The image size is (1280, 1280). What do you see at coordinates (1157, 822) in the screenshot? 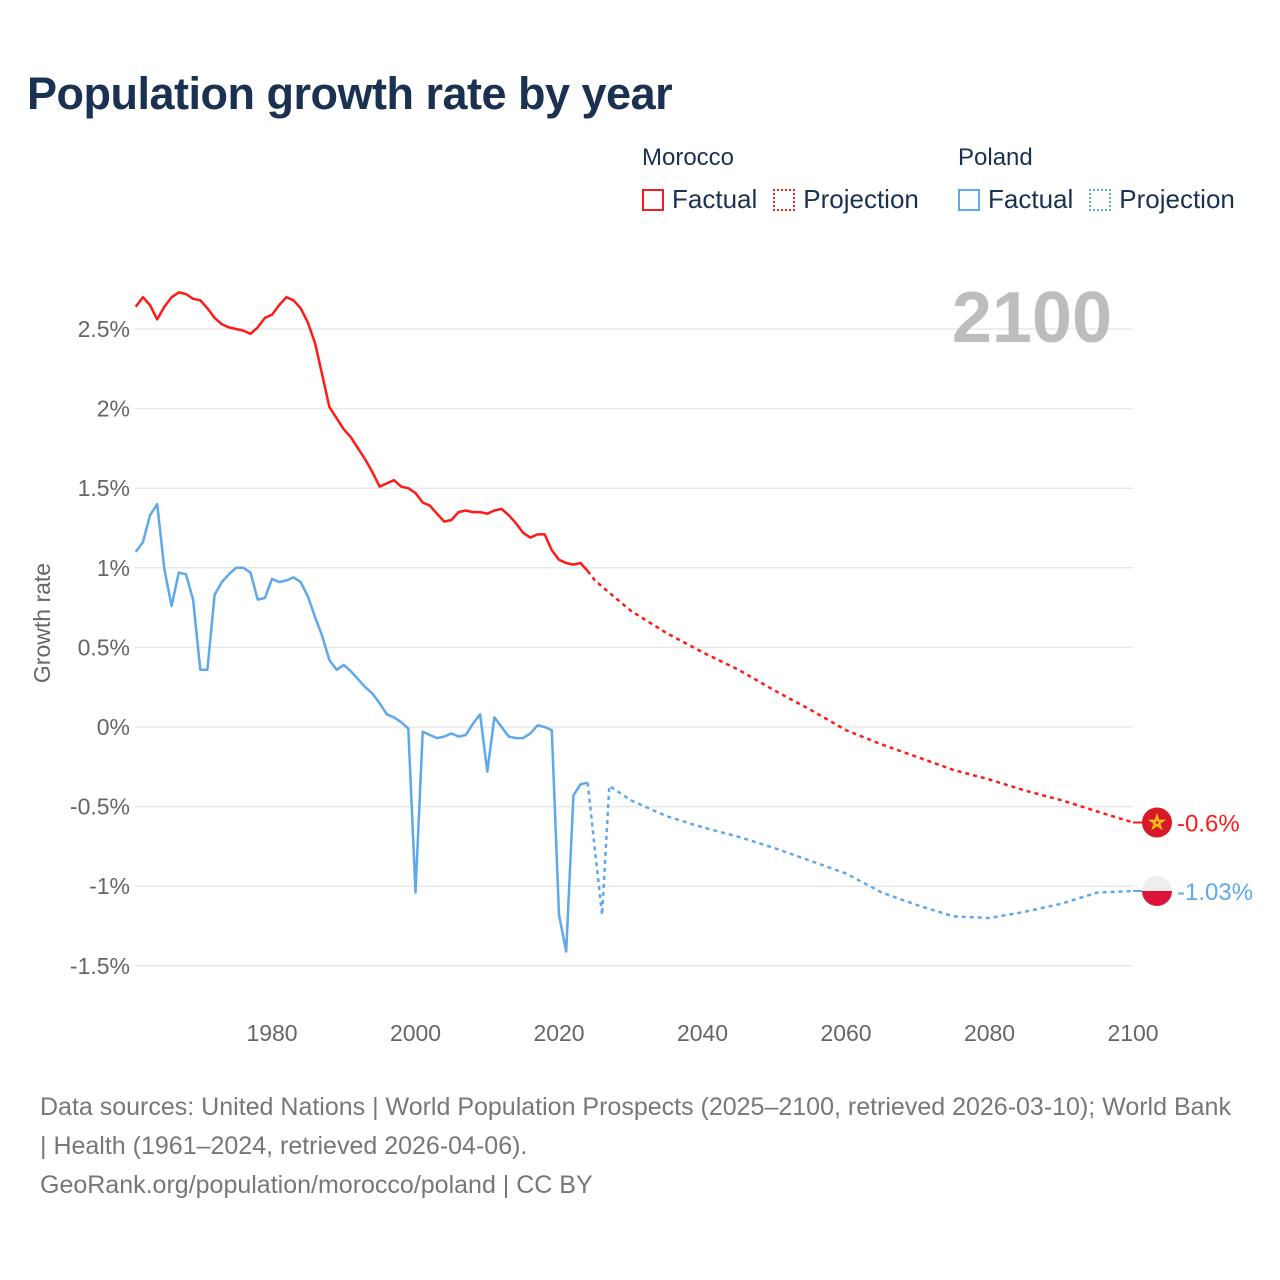
I see `morocco-flag-icon` at bounding box center [1157, 822].